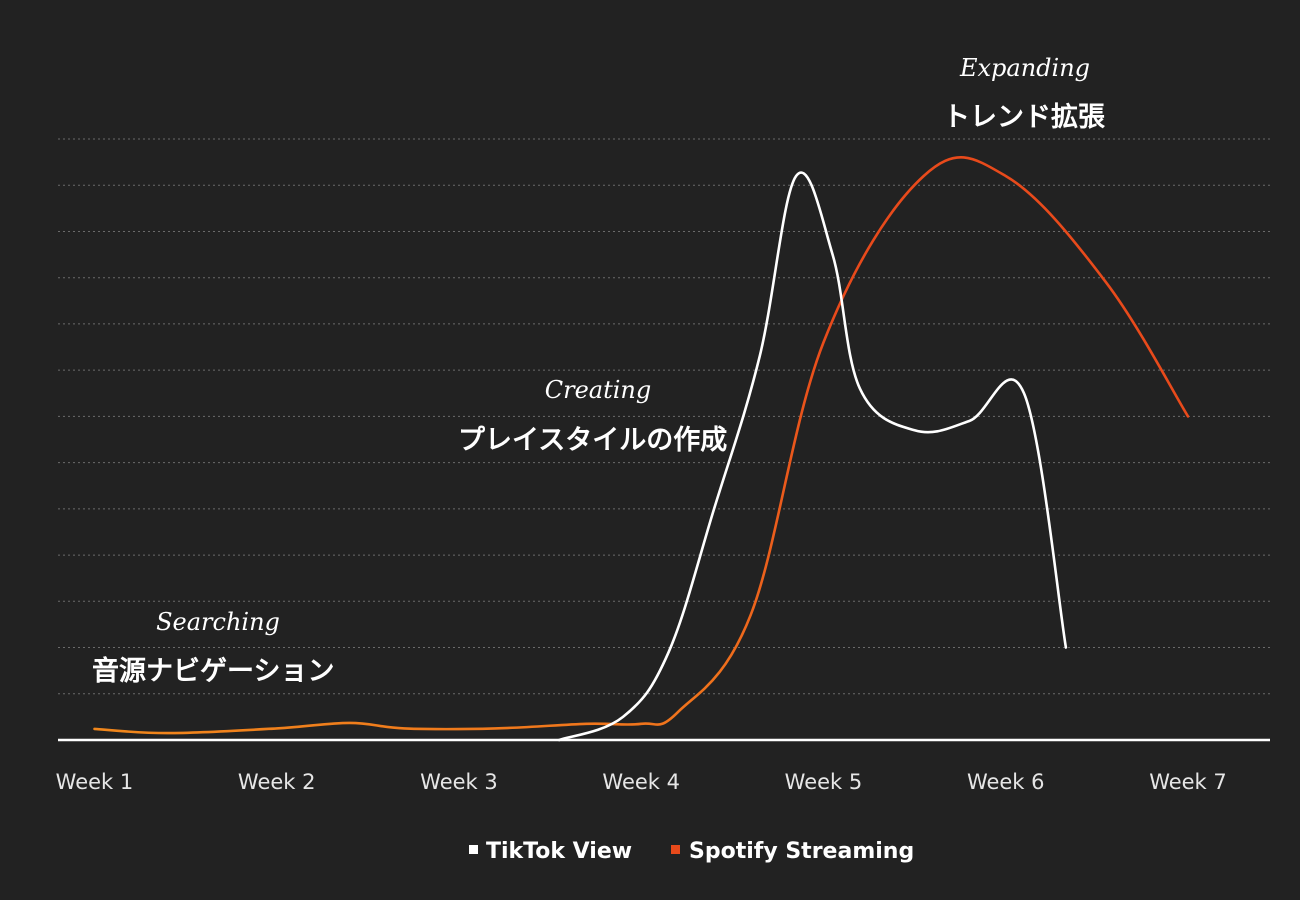 The image size is (1300, 900). Describe the element at coordinates (801, 851) in the screenshot. I see `legend-label-spotify-streaming: Spotify Streaming` at that location.